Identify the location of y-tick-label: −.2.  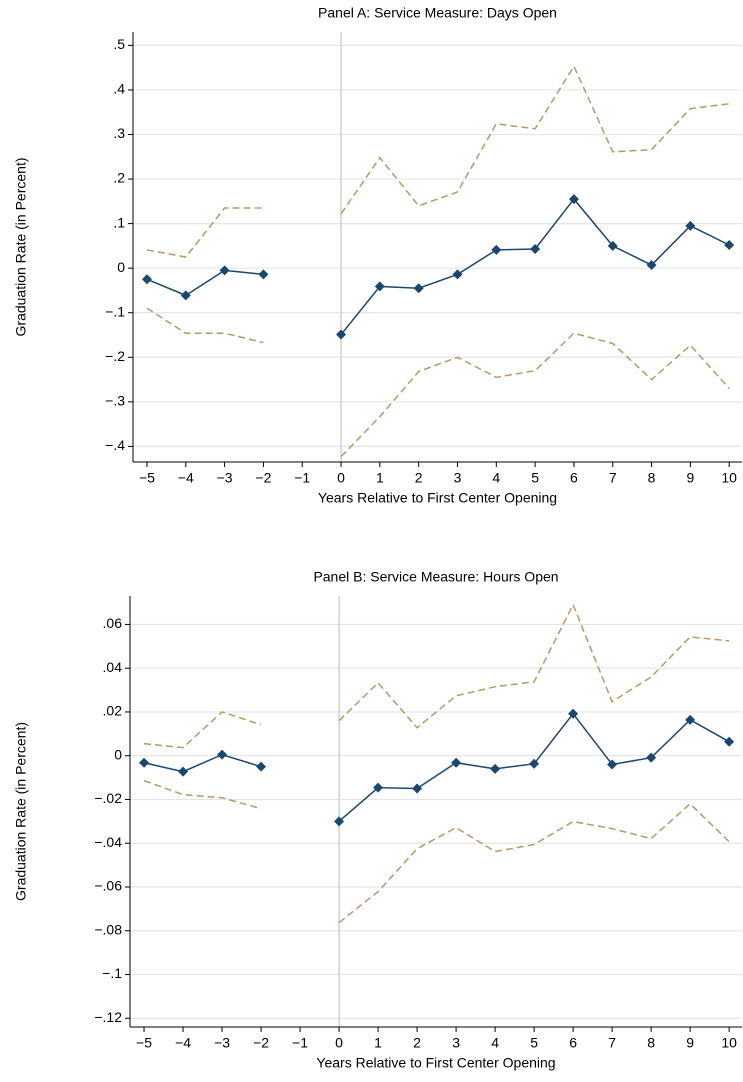
(115, 356).